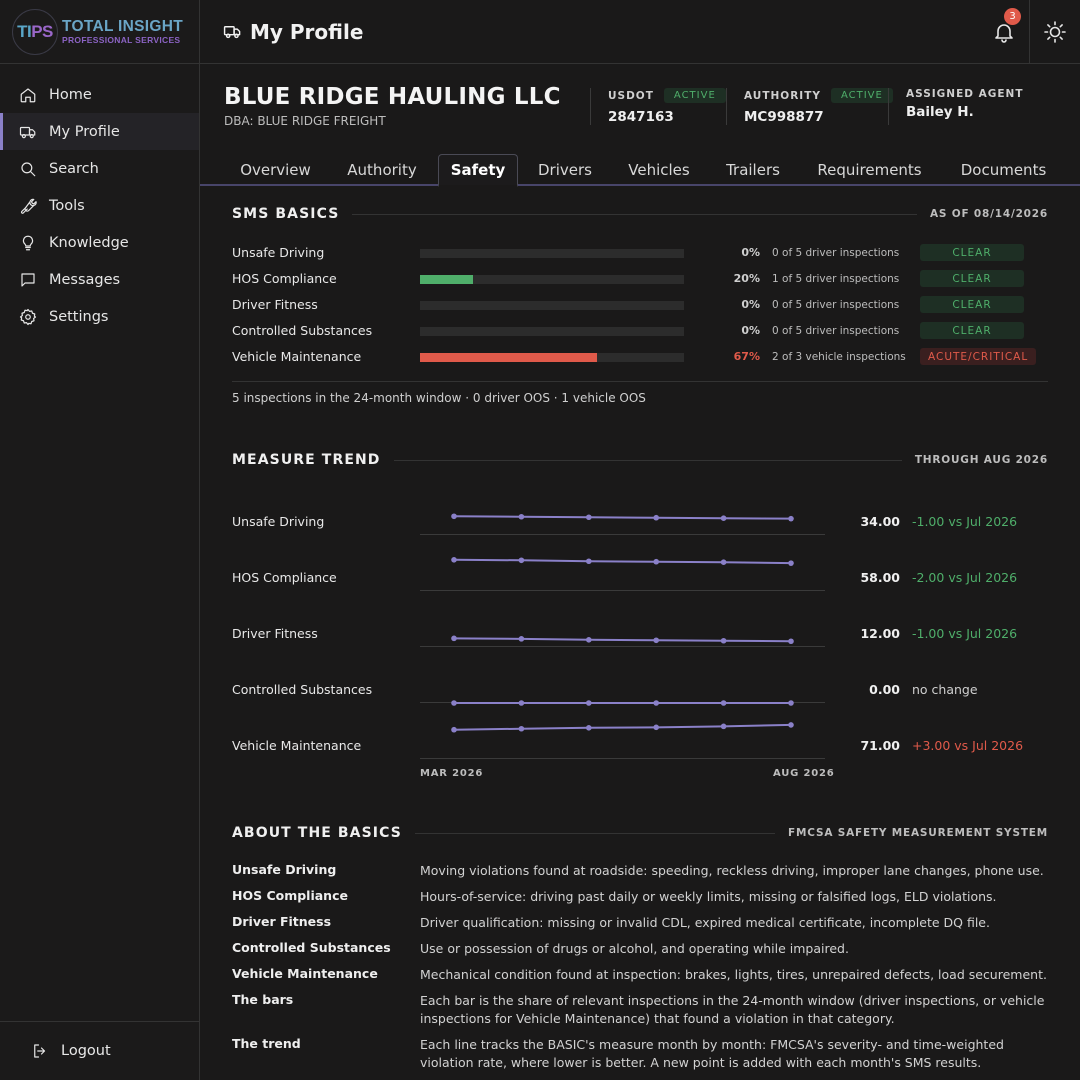  Describe the element at coordinates (35, 31) in the screenshot. I see `logo-mark: TI PS` at that location.